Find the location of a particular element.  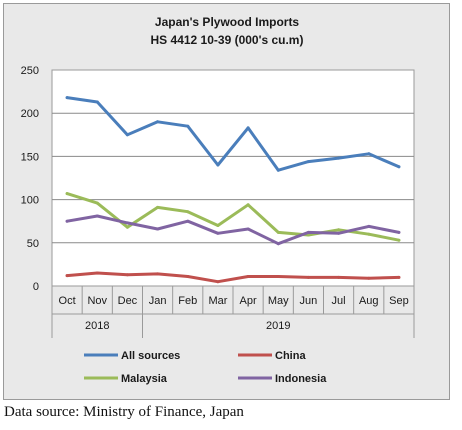

chart-subtitle: HS 4412 10-39 (000's cu.m) is located at coordinates (227, 40).